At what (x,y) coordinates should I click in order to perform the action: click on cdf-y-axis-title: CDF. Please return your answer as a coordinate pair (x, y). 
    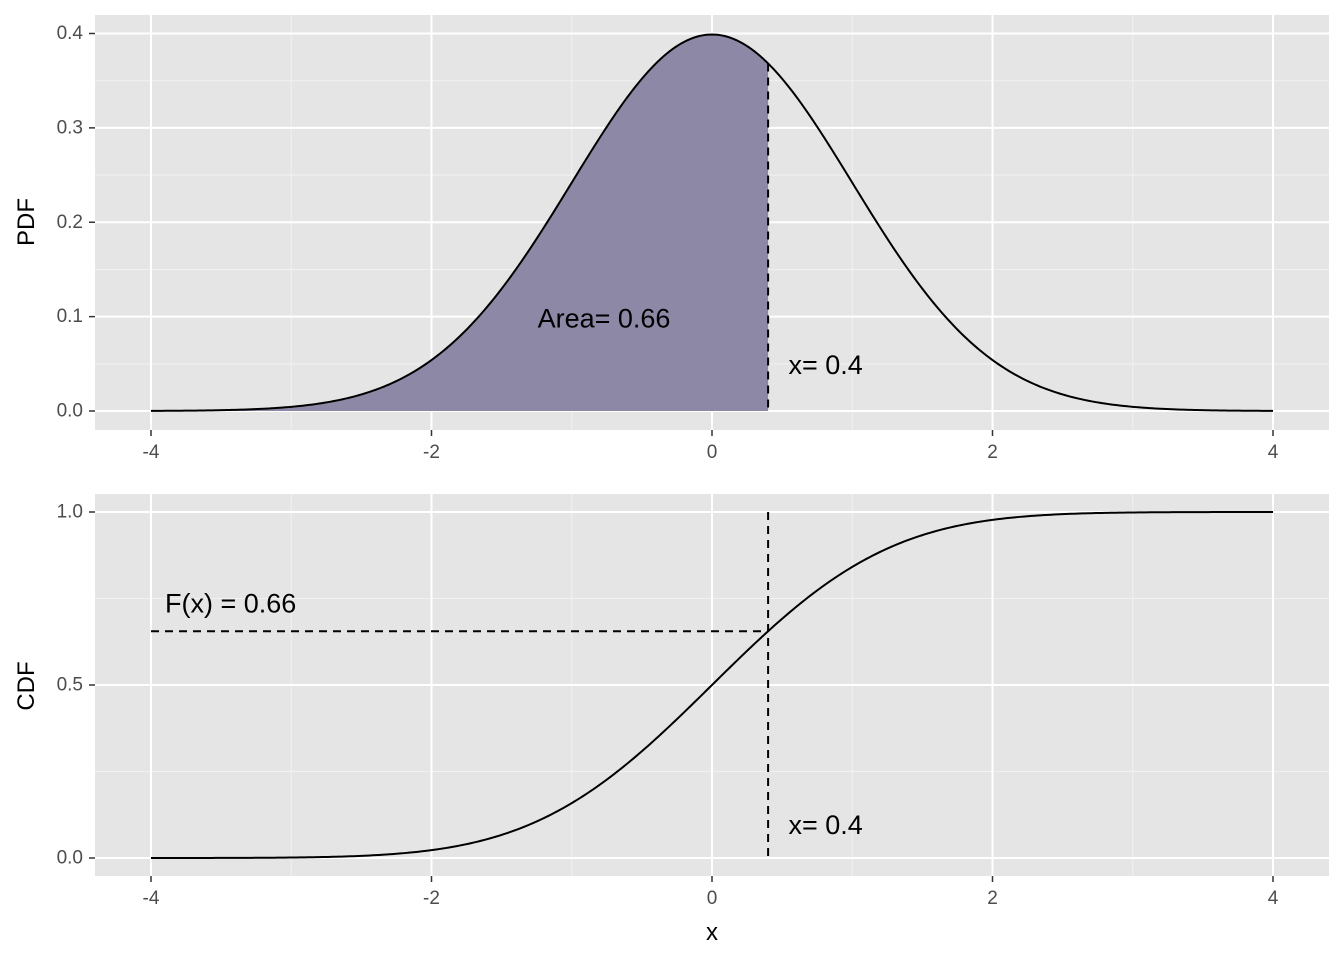
    Looking at the image, I should click on (26, 685).